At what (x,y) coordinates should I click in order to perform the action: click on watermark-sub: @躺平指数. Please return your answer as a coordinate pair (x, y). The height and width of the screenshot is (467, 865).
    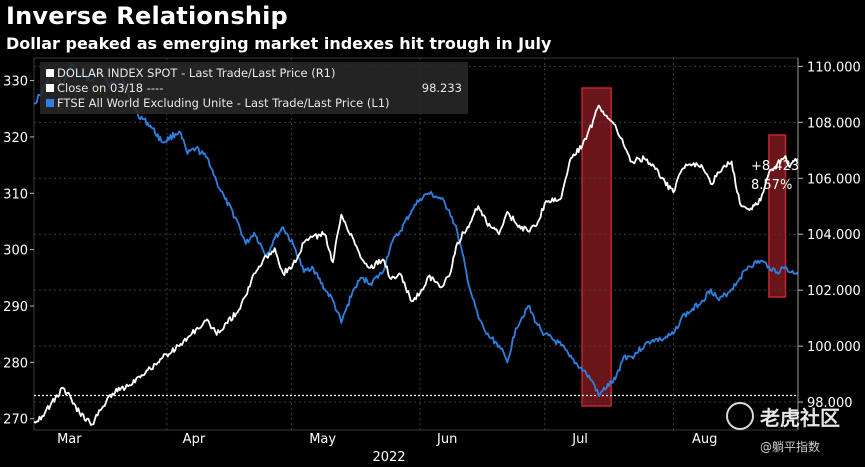
    Looking at the image, I should click on (790, 447).